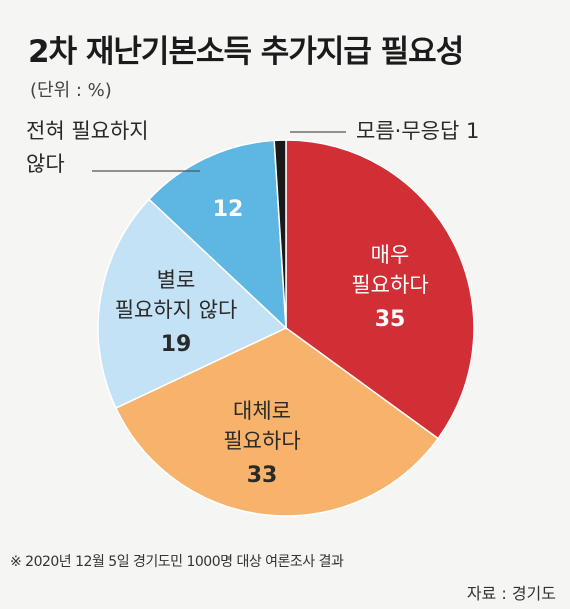  What do you see at coordinates (246, 52) in the screenshot?
I see `chart-title: 2차 재난기본소득 추가지급 필요성` at bounding box center [246, 52].